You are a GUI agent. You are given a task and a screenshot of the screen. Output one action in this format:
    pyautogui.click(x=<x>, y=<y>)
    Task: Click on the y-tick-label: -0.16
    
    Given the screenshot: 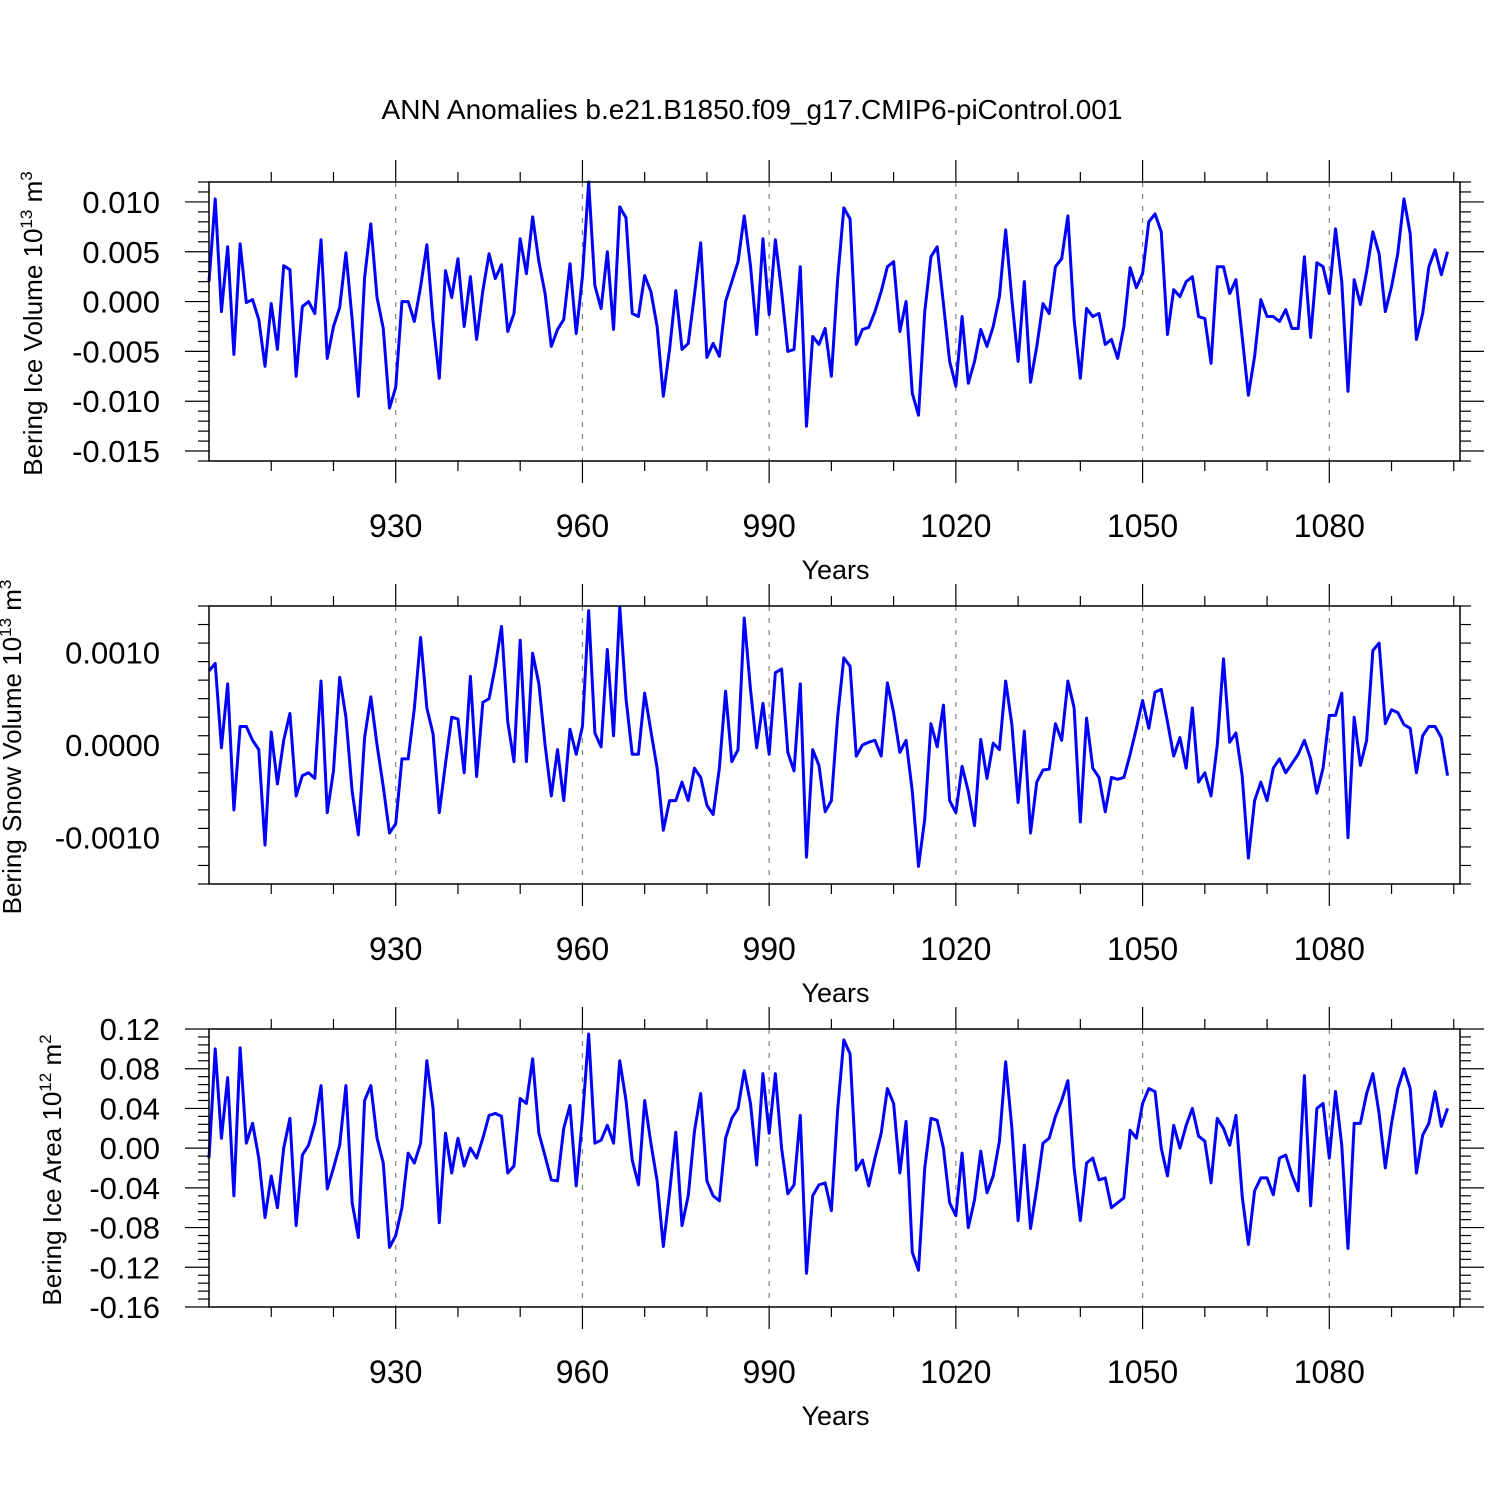 What is the action you would take?
    pyautogui.click(x=124, y=1307)
    